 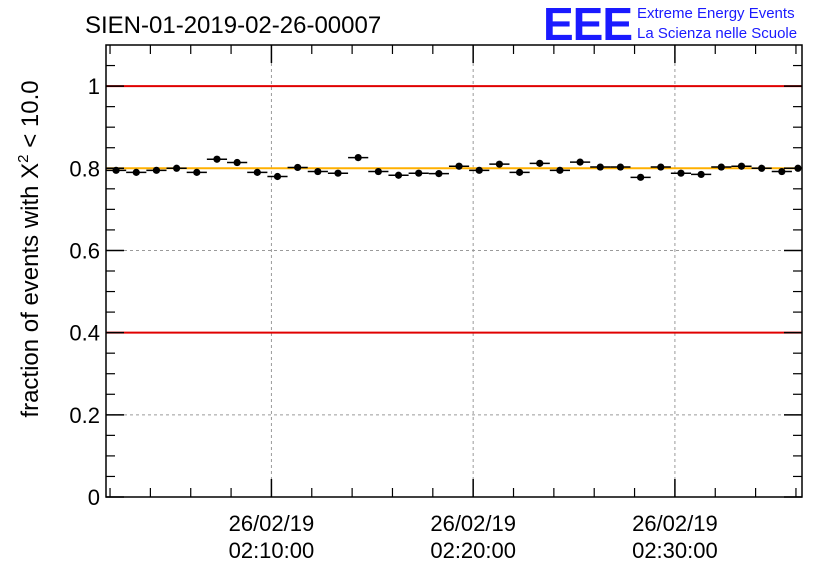 What do you see at coordinates (84, 250) in the screenshot?
I see `y-tick-label: 0.6` at bounding box center [84, 250].